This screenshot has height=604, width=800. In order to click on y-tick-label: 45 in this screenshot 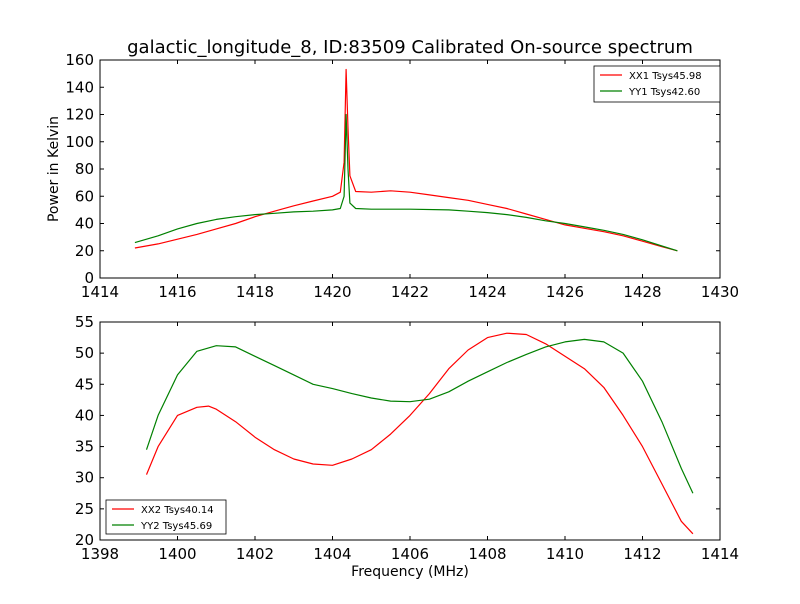, I will do `click(84, 384)`.